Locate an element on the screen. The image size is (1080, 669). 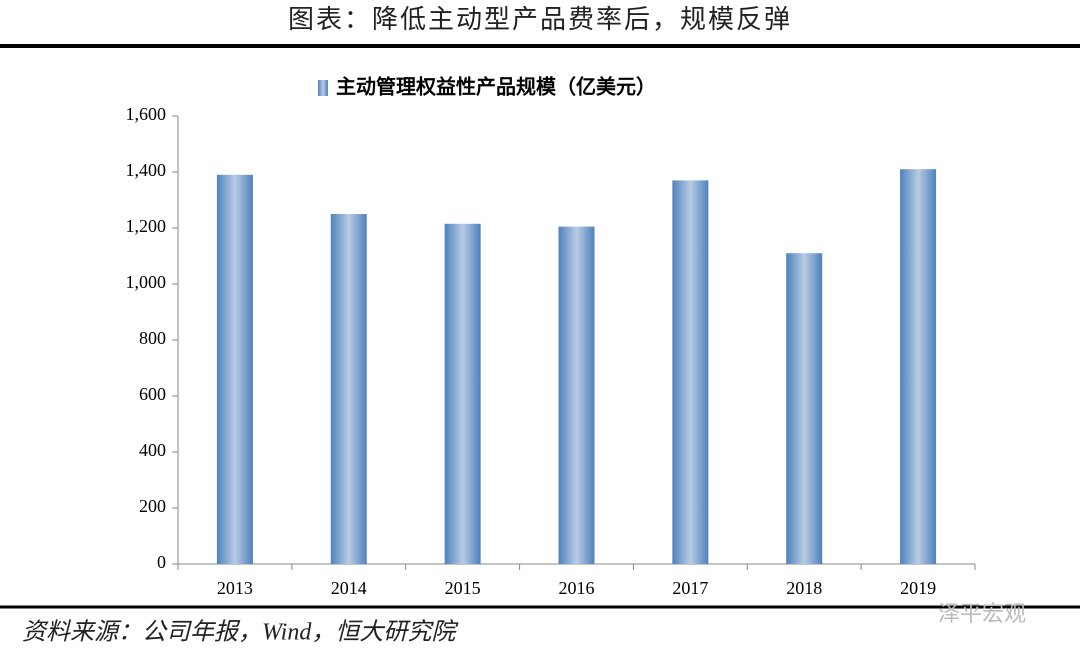
y-tick-label: 0 is located at coordinates (161, 562).